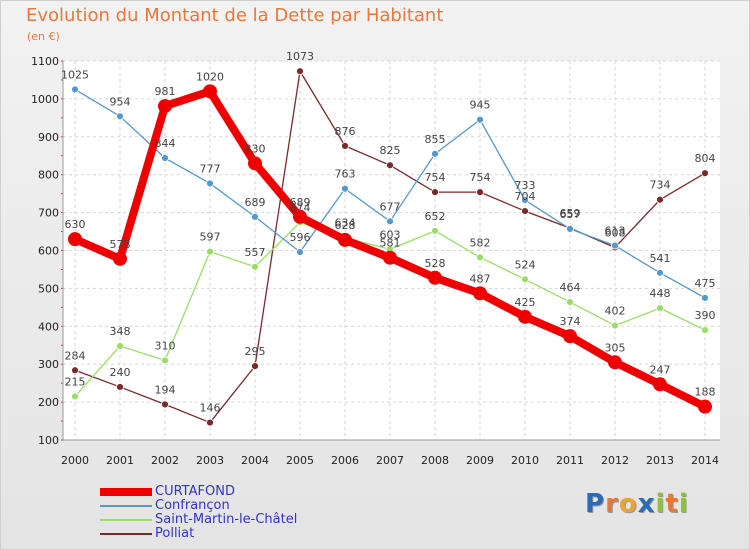 The height and width of the screenshot is (550, 750). I want to click on x-tick-label: 2002, so click(165, 460).